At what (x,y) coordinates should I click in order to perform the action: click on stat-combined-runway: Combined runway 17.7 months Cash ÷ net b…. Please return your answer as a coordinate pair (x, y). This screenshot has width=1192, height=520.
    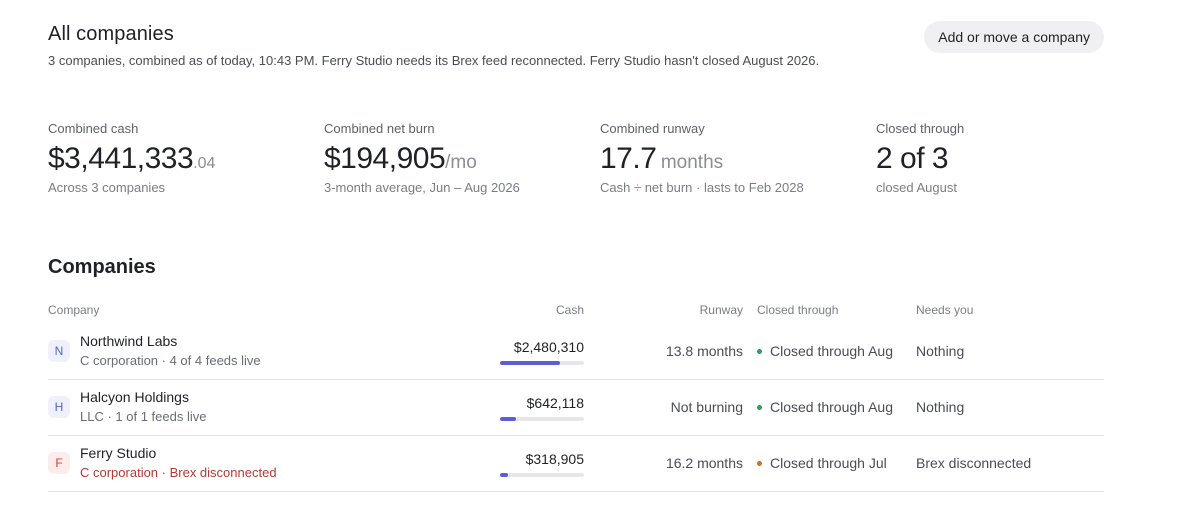
    Looking at the image, I should click on (738, 158).